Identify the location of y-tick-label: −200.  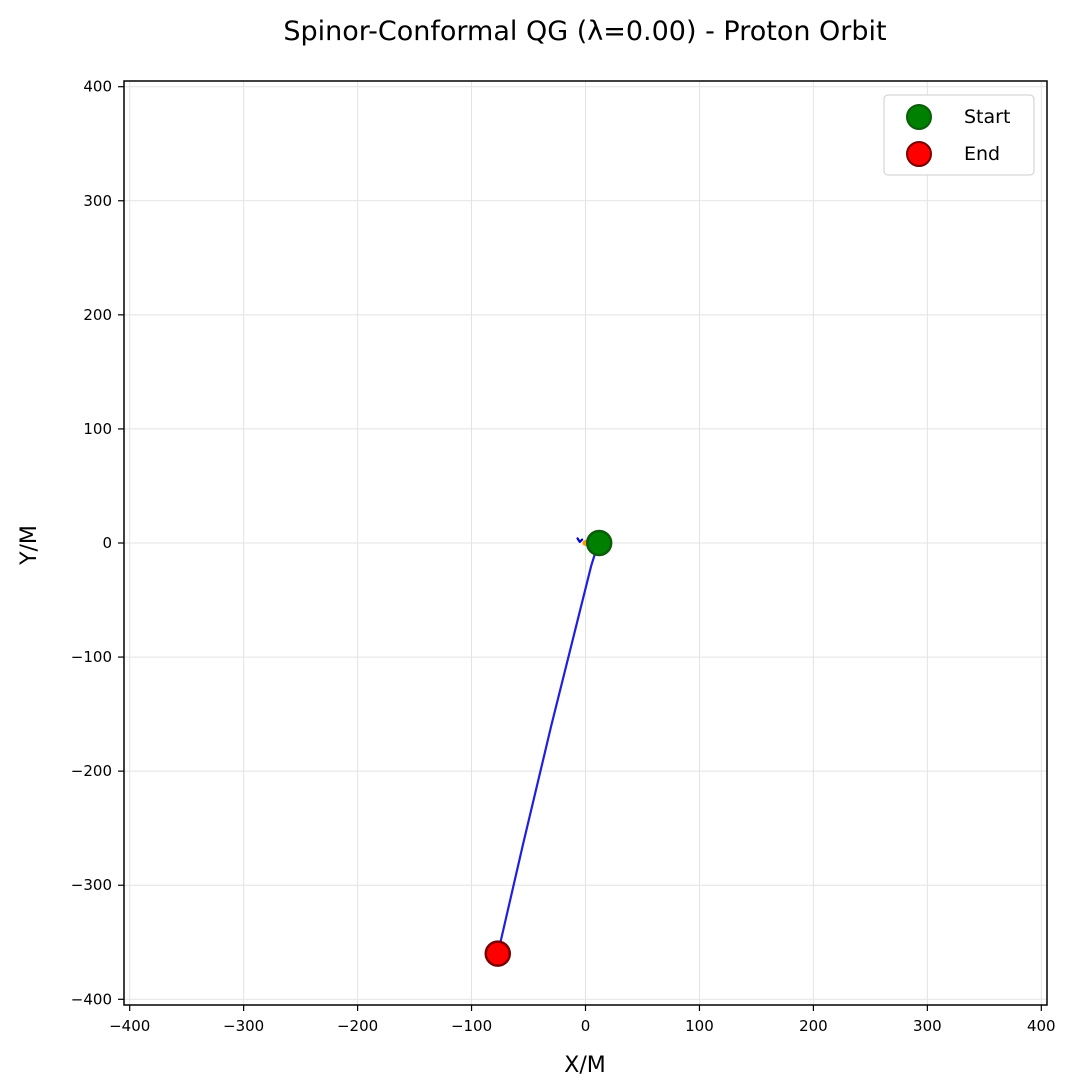
(91, 771).